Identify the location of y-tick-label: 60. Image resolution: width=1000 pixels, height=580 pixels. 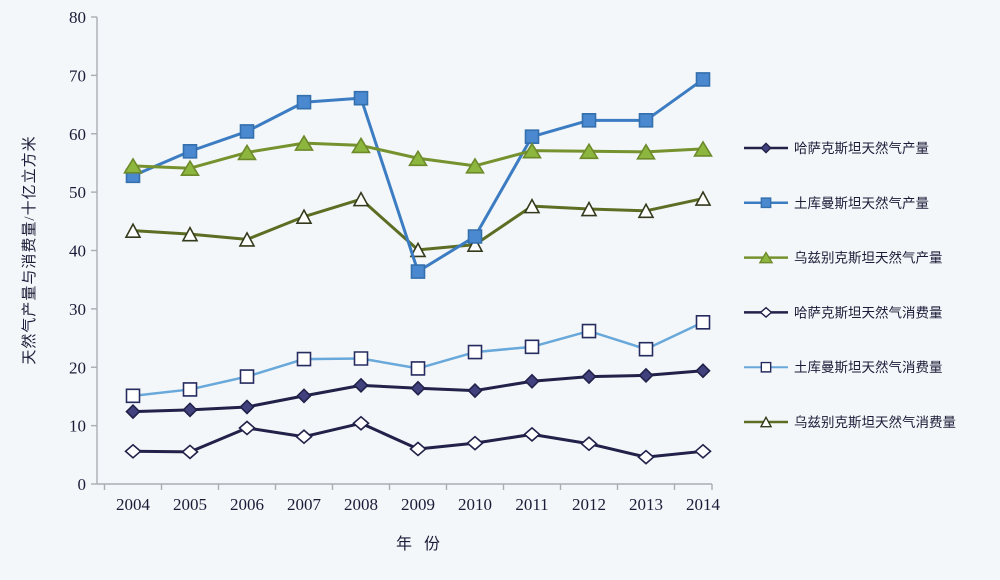
(77, 134).